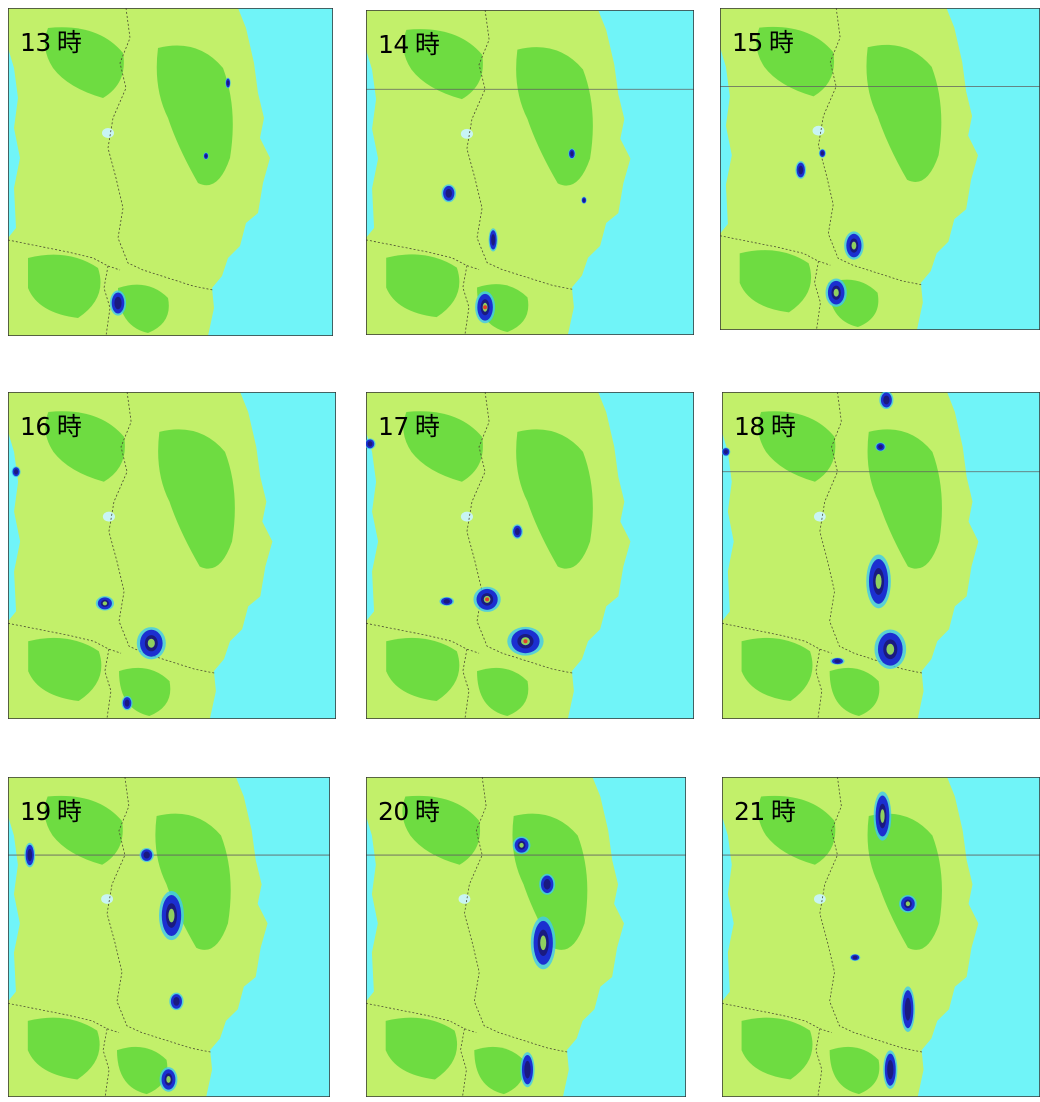  I want to click on radar-map-panel-20: 20 時, so click(526, 937).